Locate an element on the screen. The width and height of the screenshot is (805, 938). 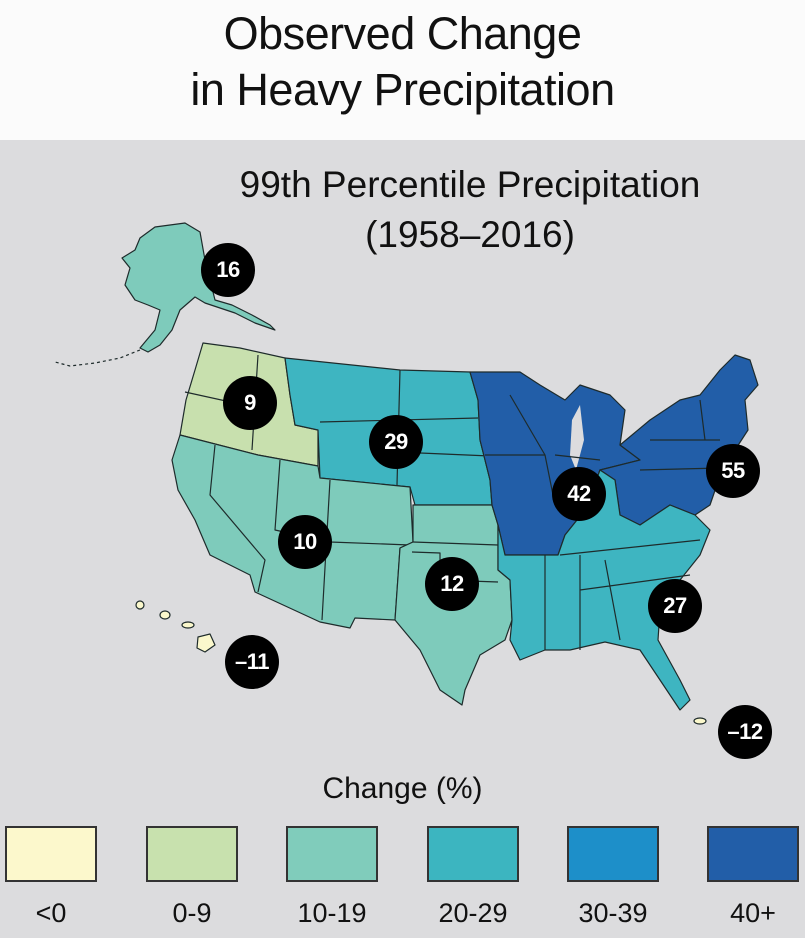
legend-label: 40+ is located at coordinates (753, 913).